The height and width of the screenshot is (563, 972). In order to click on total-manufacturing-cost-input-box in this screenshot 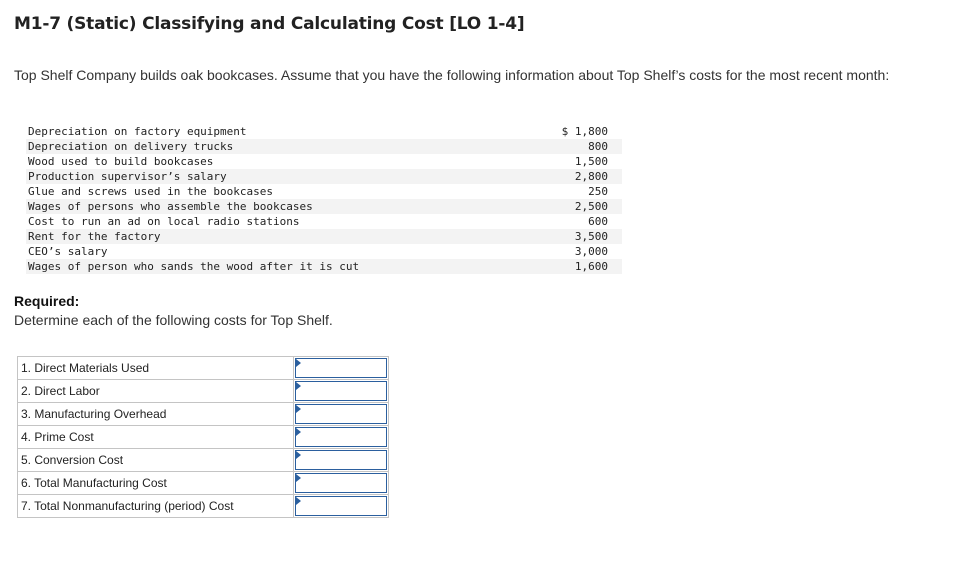, I will do `click(341, 483)`.